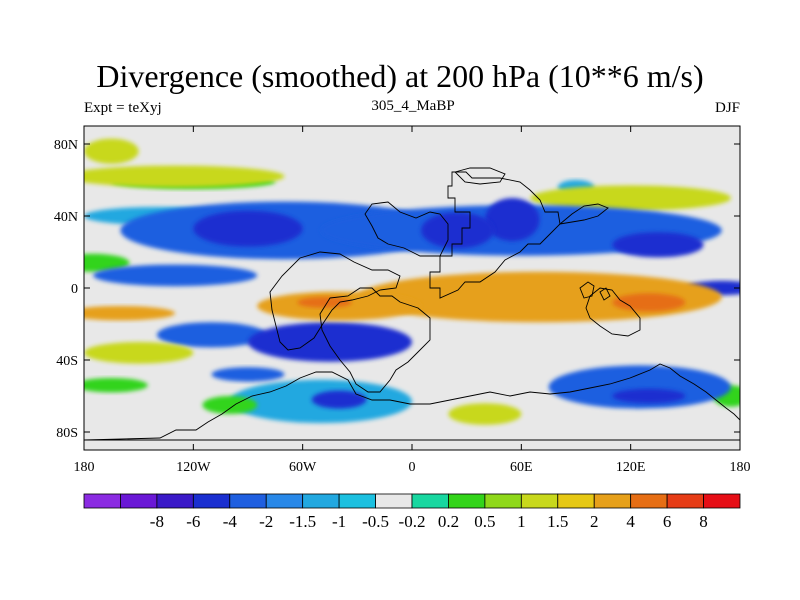 The width and height of the screenshot is (800, 600). I want to click on colorbar: -8 -6 -4 -2 -1.5 -1 -0.5 -0.2 0.2 0.5 1 1.5 2 4 6 8, so click(412, 512).